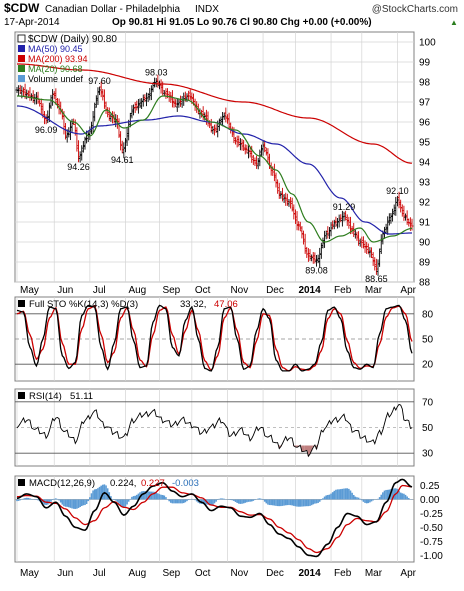 The width and height of the screenshot is (464, 591). What do you see at coordinates (425, 163) in the screenshot?
I see `y-tick-label-price: 94` at bounding box center [425, 163].